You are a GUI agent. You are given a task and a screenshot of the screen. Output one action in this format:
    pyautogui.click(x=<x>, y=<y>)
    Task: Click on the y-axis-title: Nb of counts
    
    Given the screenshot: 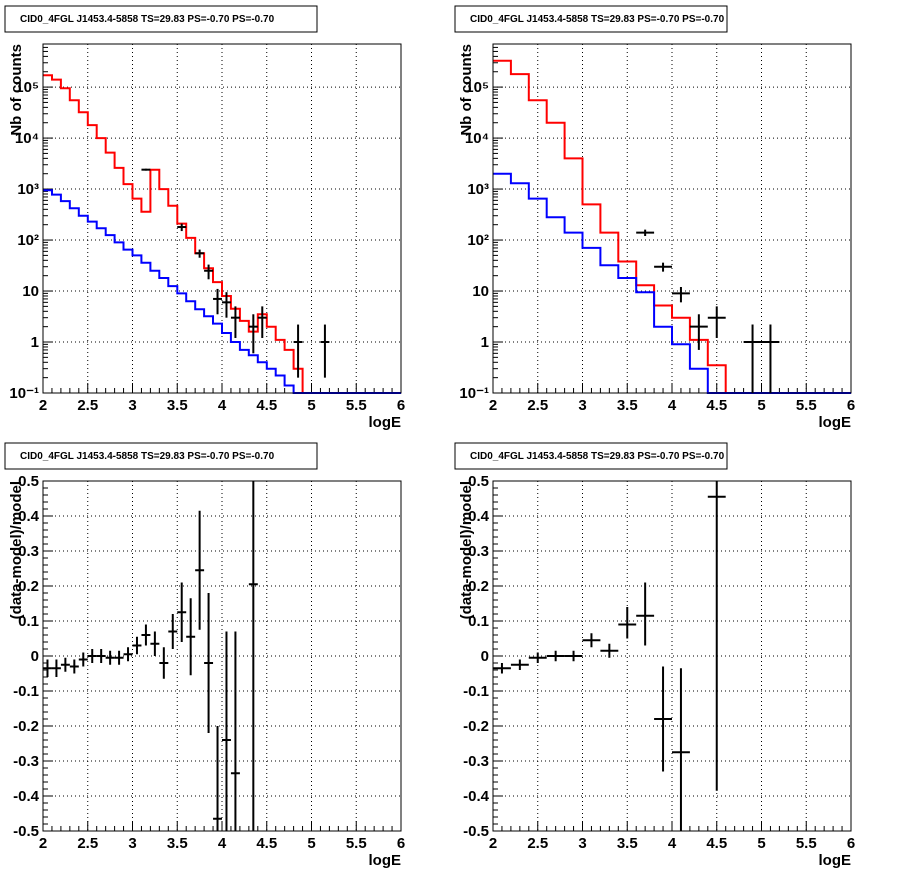 What is the action you would take?
    pyautogui.click(x=16, y=90)
    